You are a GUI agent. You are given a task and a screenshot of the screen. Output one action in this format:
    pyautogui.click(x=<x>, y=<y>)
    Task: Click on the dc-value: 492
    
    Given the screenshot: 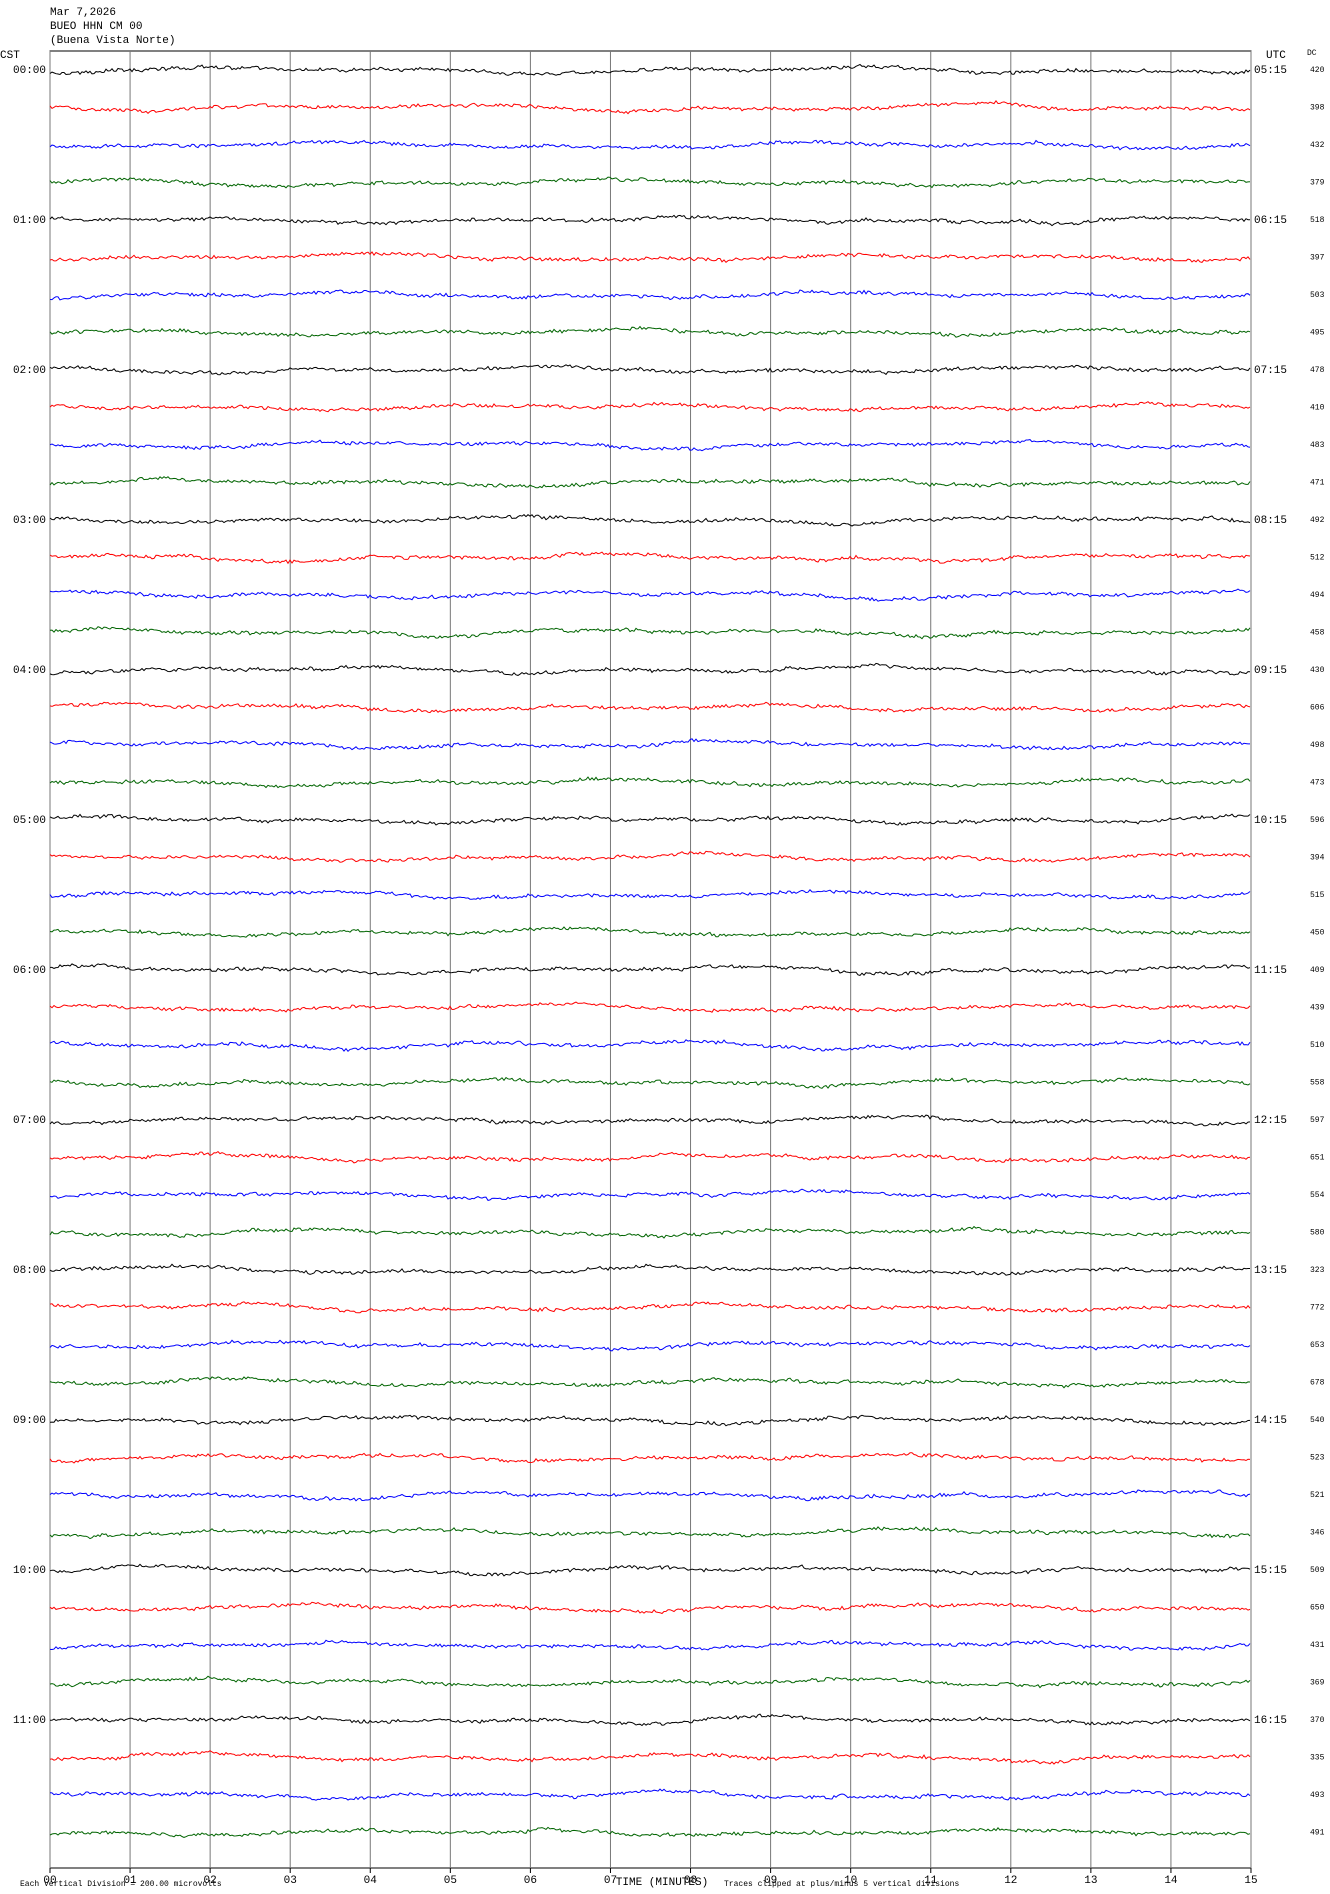 What is the action you would take?
    pyautogui.click(x=1317, y=520)
    